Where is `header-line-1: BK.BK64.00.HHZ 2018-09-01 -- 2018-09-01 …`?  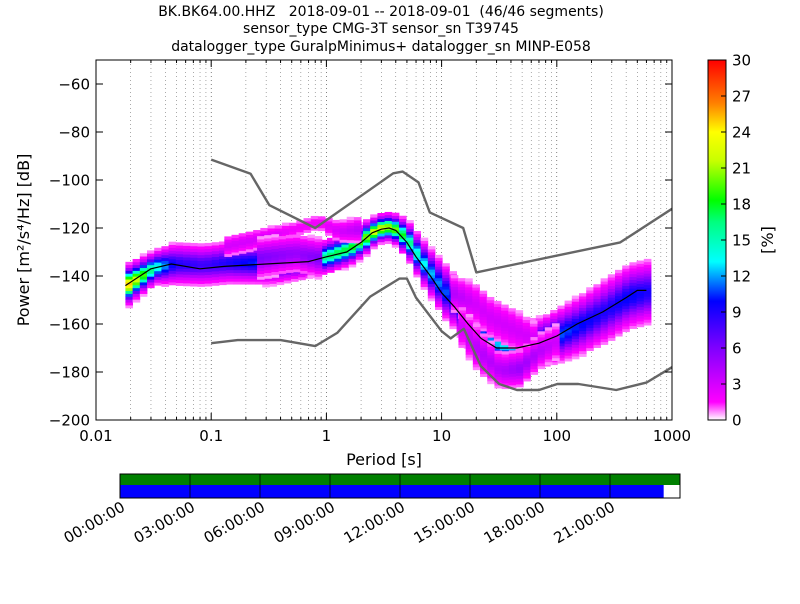 header-line-1: BK.BK64.00.HHZ 2018-09-01 -- 2018-09-01 … is located at coordinates (381, 12).